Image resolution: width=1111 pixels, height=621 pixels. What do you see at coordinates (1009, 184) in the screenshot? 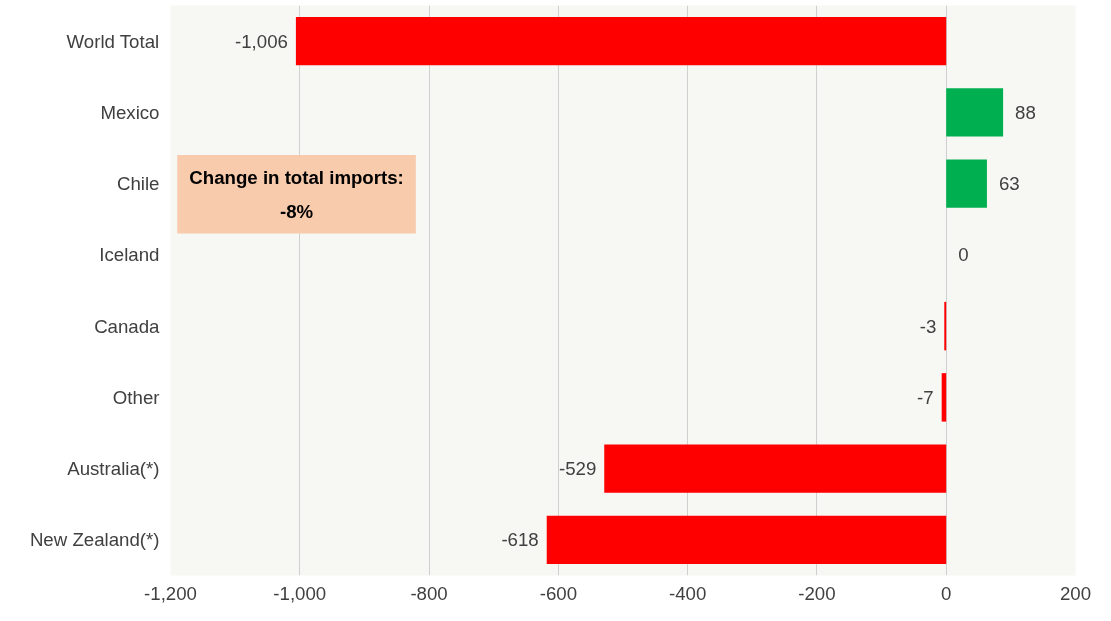
I see `data-label: 63` at bounding box center [1009, 184].